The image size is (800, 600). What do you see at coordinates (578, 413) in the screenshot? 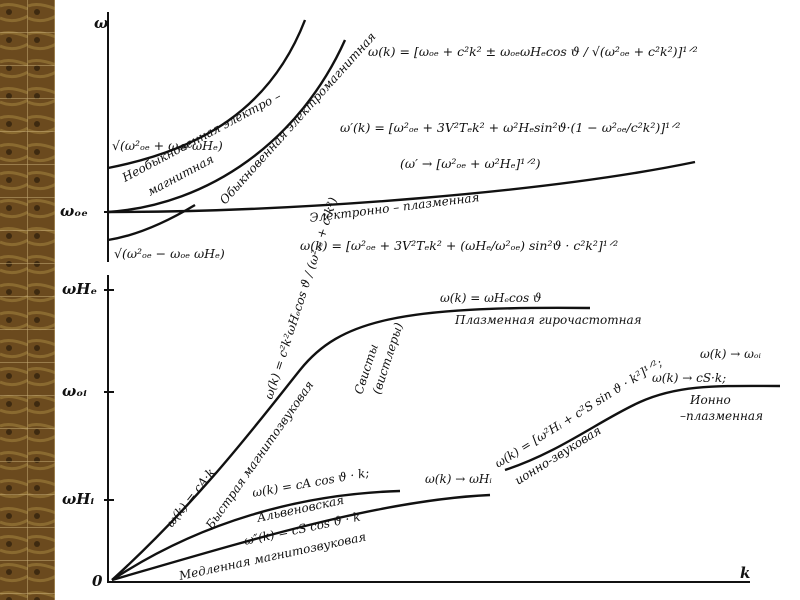
I see `formula: ω(k) = [ω²Hᵢ + c²S sin ϑ · k²]¹ᐟ²;` at bounding box center [578, 413].